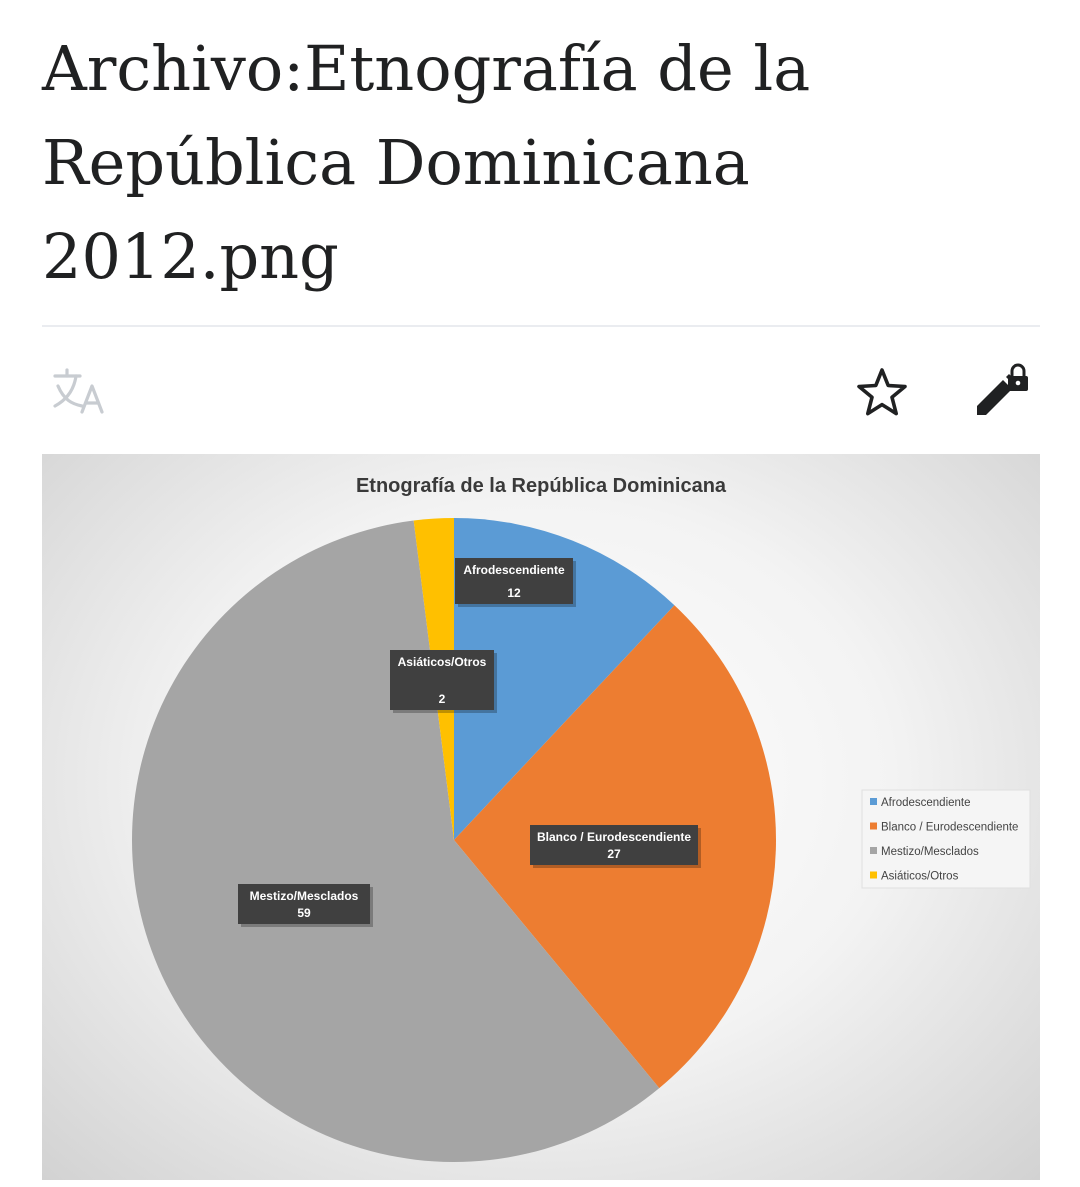  I want to click on data-label-blanco: Blanco / Eurodescendiente 27, so click(615, 846).